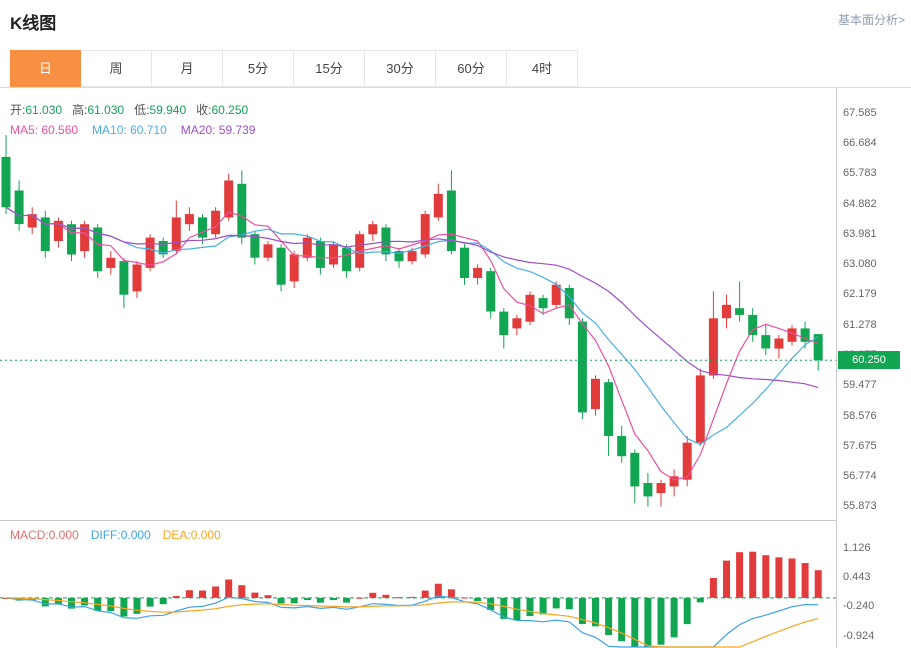 The image size is (911, 648). I want to click on macd-legend-item: MACD:0.000, so click(44, 535).